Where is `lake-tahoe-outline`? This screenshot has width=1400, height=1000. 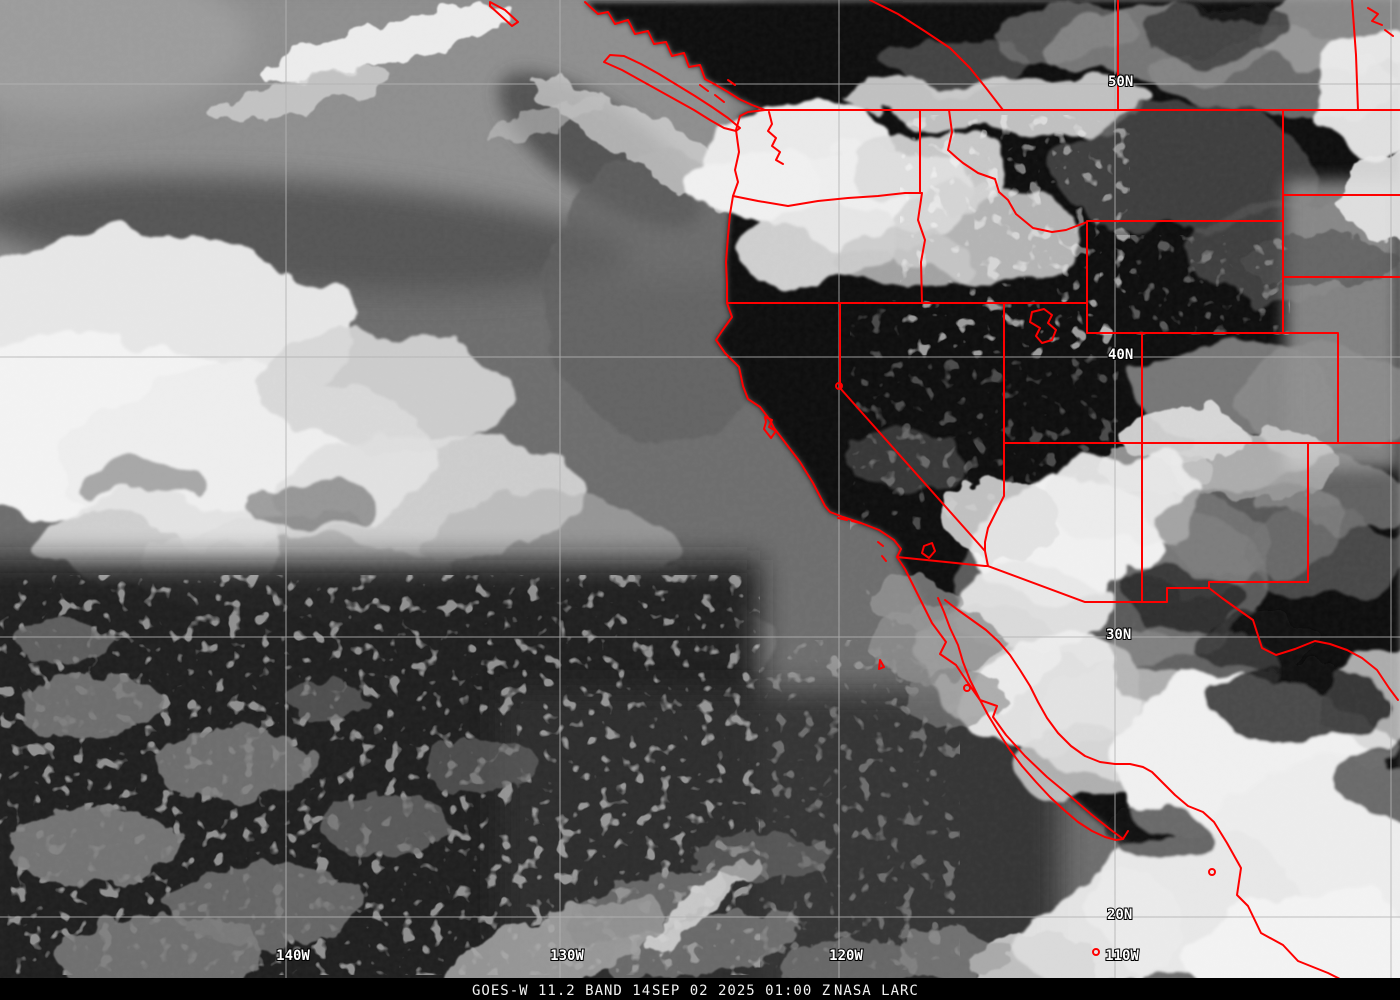 lake-tahoe-outline is located at coordinates (839, 386).